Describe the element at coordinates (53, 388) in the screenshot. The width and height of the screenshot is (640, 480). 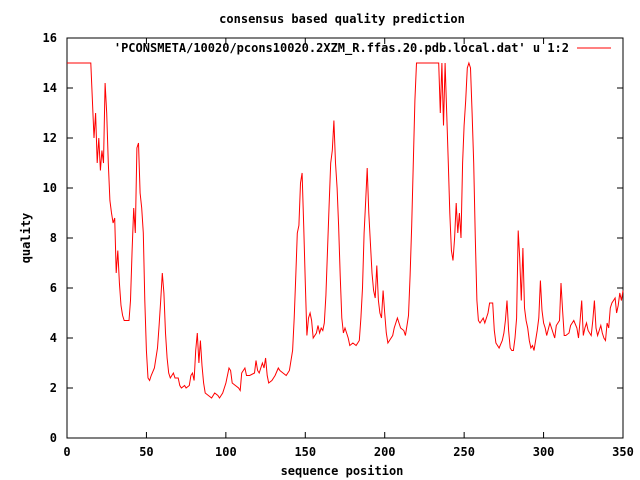
I see `y-tick-label: 2` at that location.